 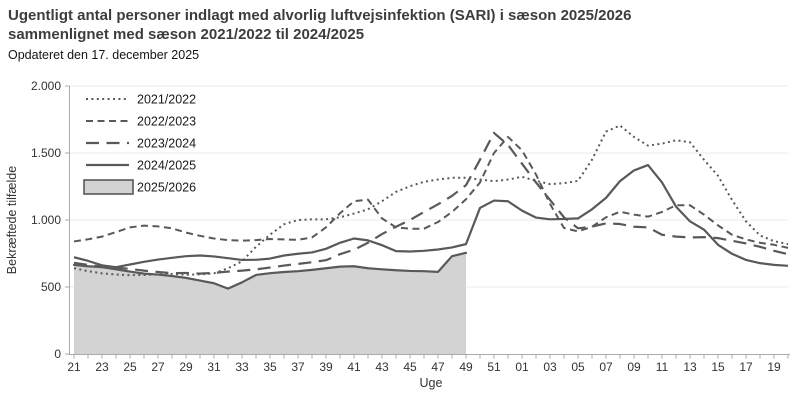 What do you see at coordinates (108, 187) in the screenshot?
I see `legend-swatch-area` at bounding box center [108, 187].